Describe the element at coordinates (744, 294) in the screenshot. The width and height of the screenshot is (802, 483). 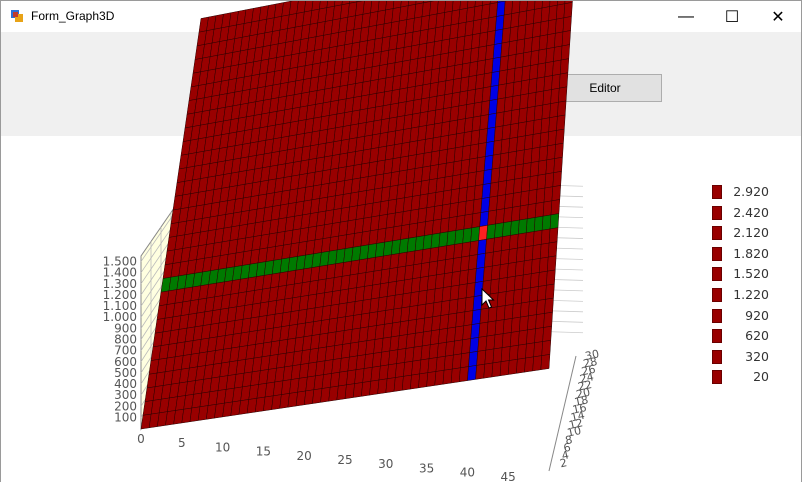
I see `legend-label: 1.220` at that location.